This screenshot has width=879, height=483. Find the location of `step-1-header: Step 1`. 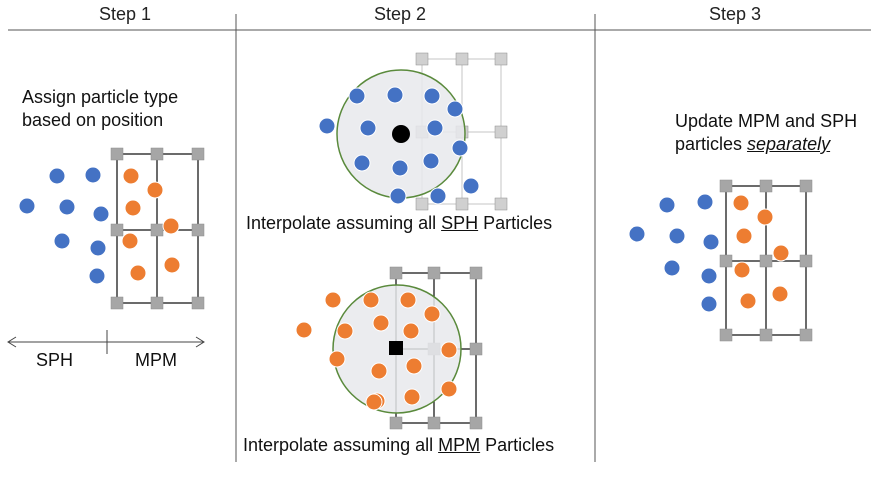

step-1-header: Step 1 is located at coordinates (125, 14).